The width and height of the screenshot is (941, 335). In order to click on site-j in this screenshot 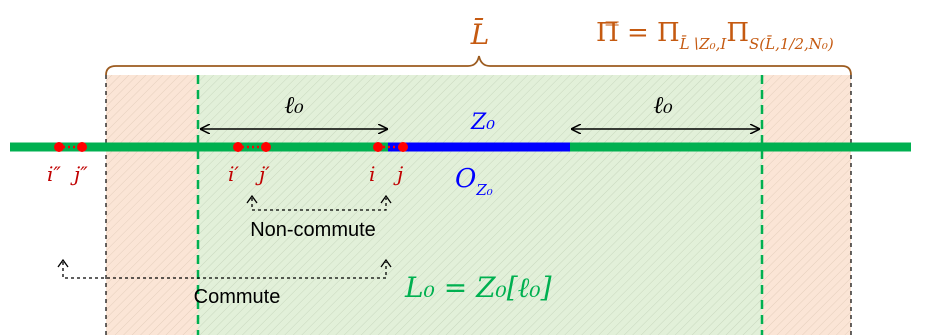, I will do `click(403, 147)`.